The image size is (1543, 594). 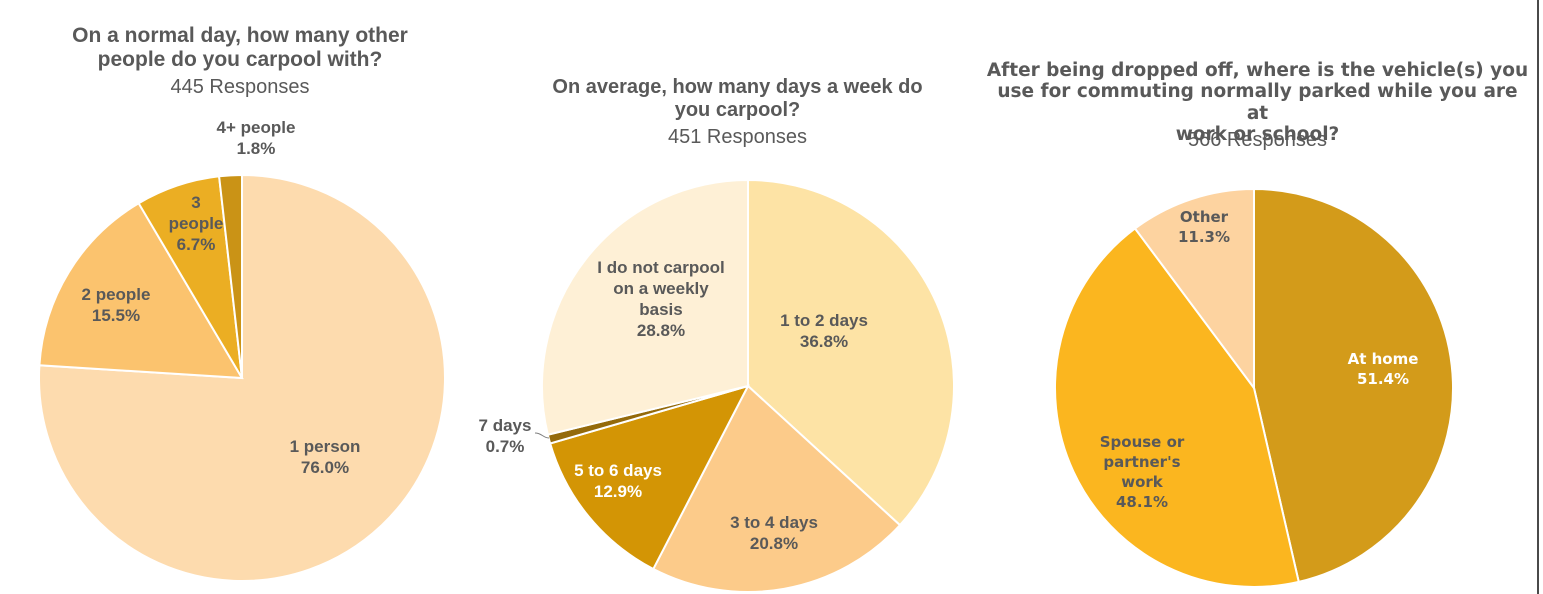 I want to click on chart1-title-line-1: On a normal day, how many other, so click(x=240, y=35).